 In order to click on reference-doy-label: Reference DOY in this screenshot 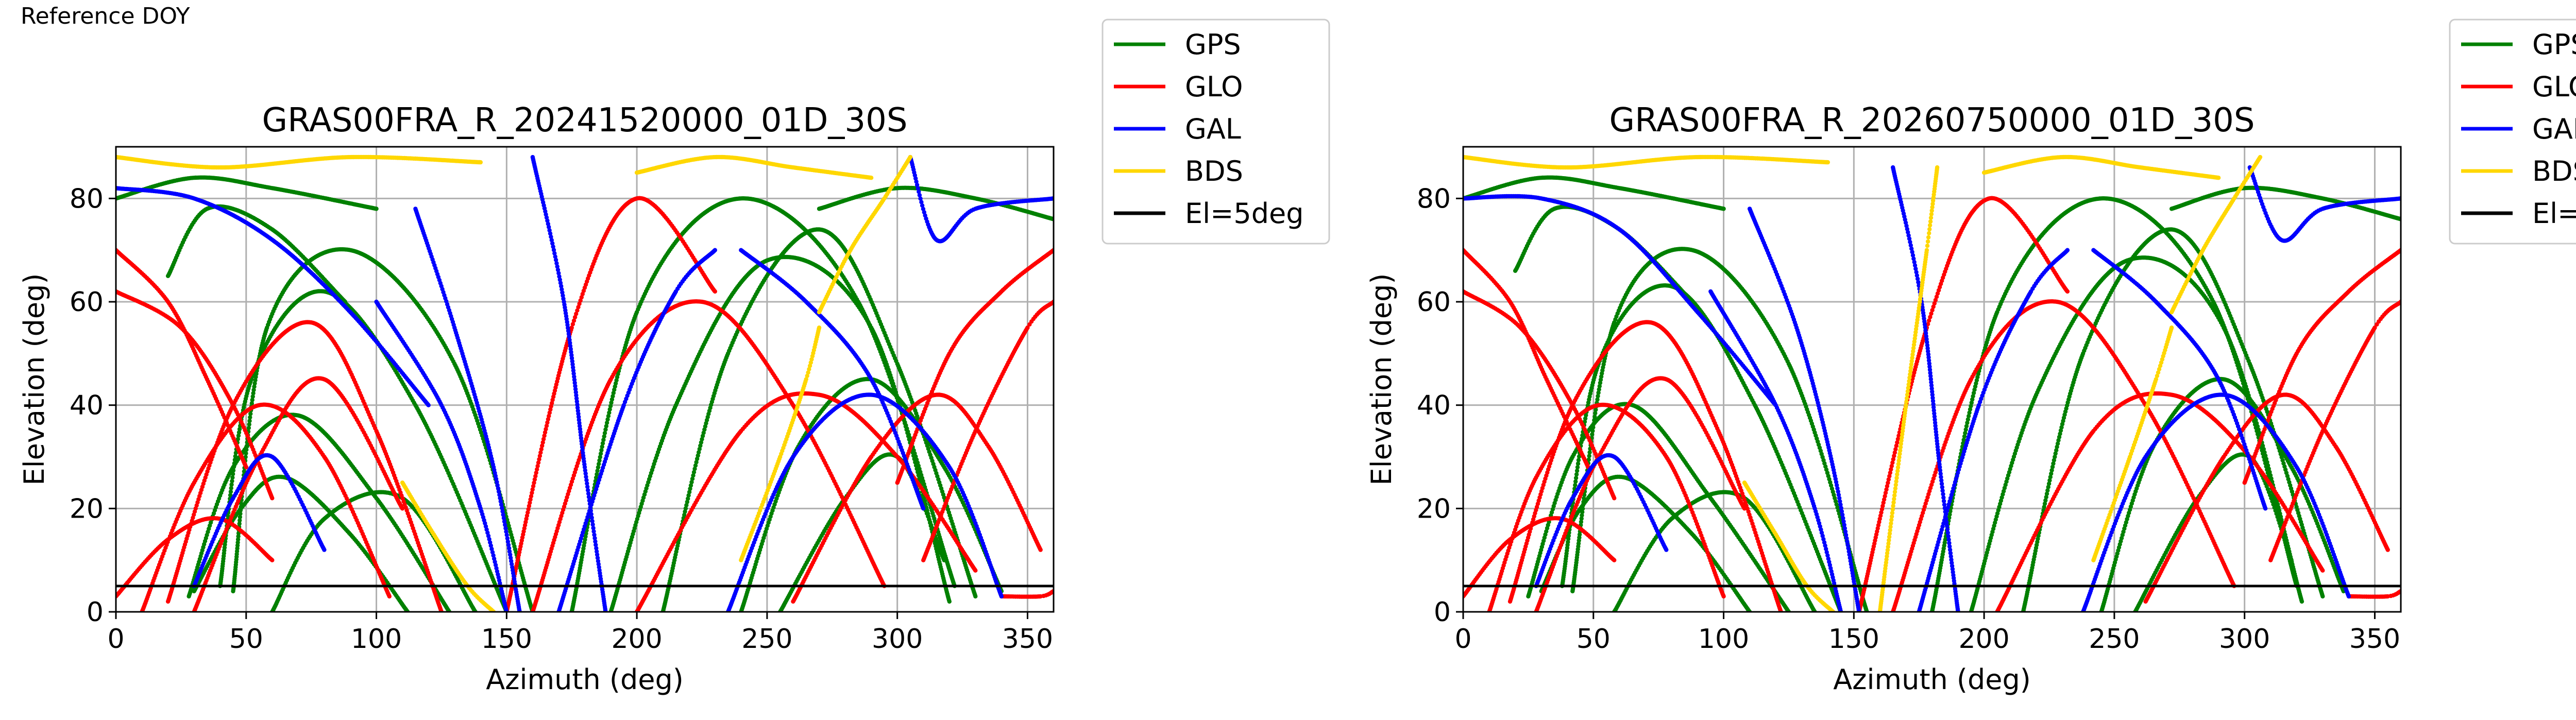, I will do `click(105, 16)`.